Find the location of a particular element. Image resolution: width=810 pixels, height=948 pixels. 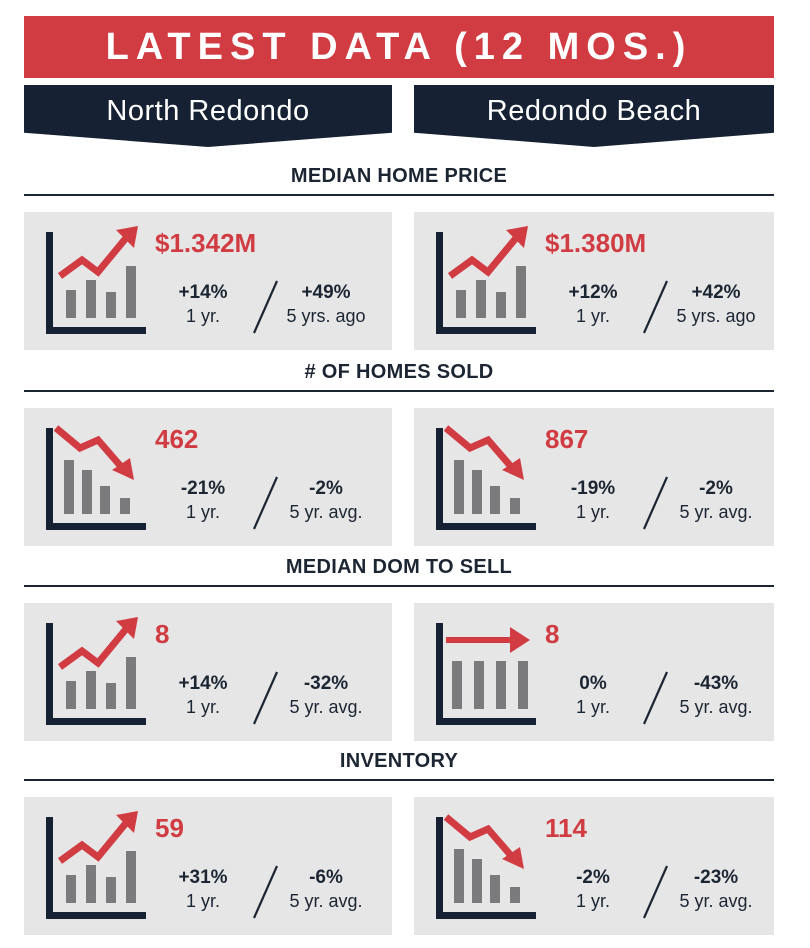

change-5yr-pct: -32% is located at coordinates (326, 683).